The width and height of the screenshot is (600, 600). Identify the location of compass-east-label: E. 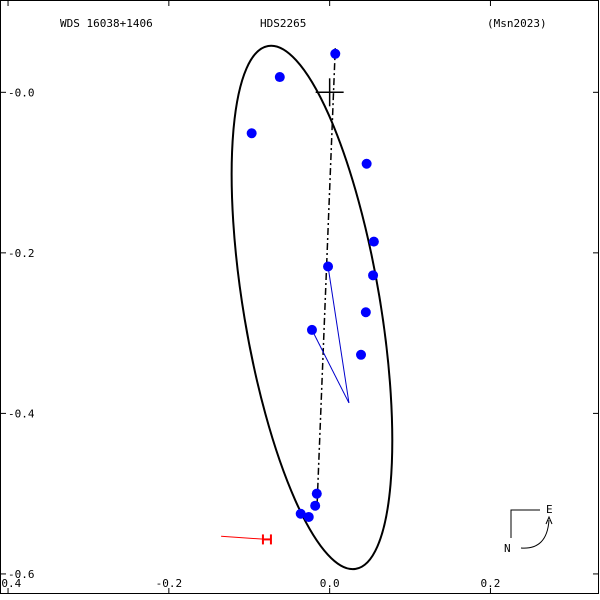
(549, 509).